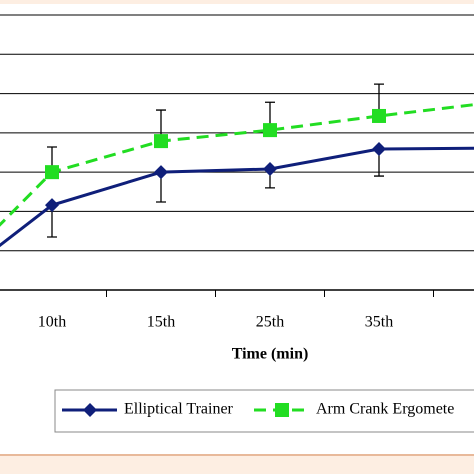 This screenshot has height=474, width=474. Describe the element at coordinates (161, 322) in the screenshot. I see `x-tick-label: 15th` at that location.